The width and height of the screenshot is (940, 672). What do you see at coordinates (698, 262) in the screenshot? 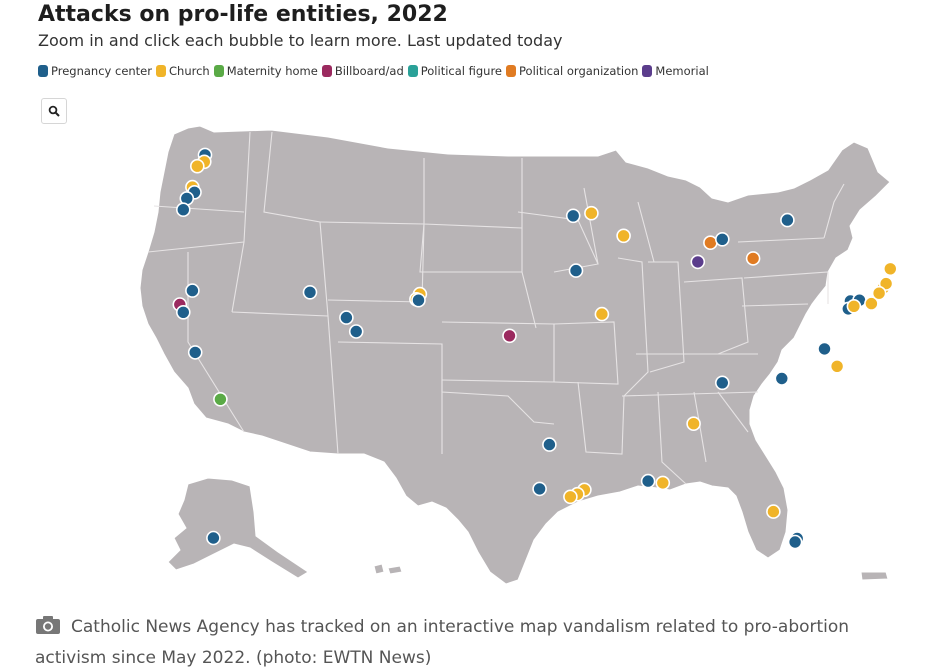
I see `incident-bubble-memorial` at bounding box center [698, 262].